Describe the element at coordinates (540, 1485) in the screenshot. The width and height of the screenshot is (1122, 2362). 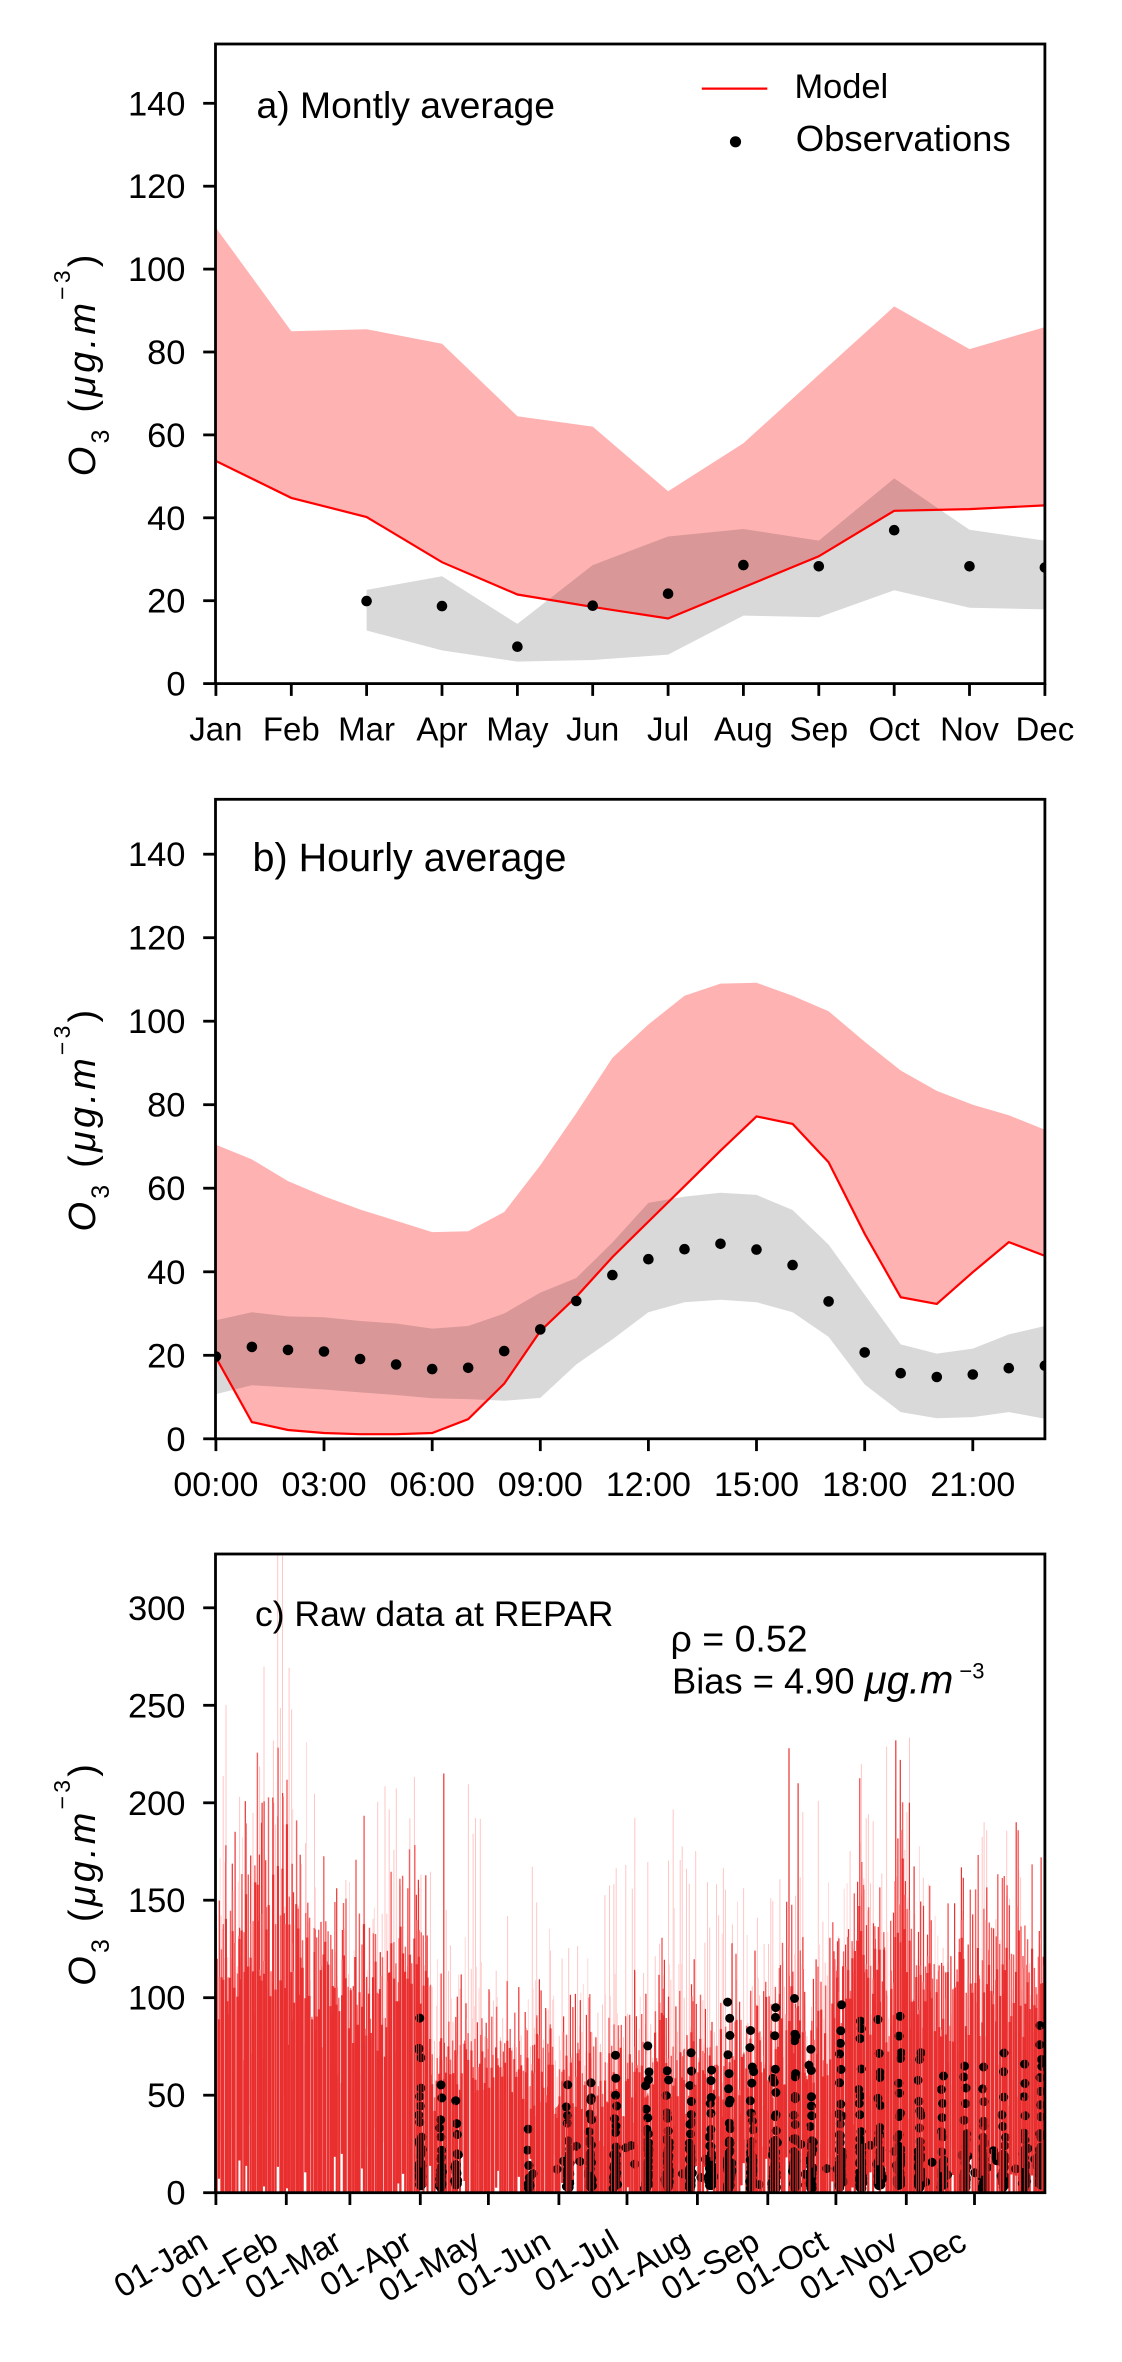
I see `svg-text: 09:00` at that location.